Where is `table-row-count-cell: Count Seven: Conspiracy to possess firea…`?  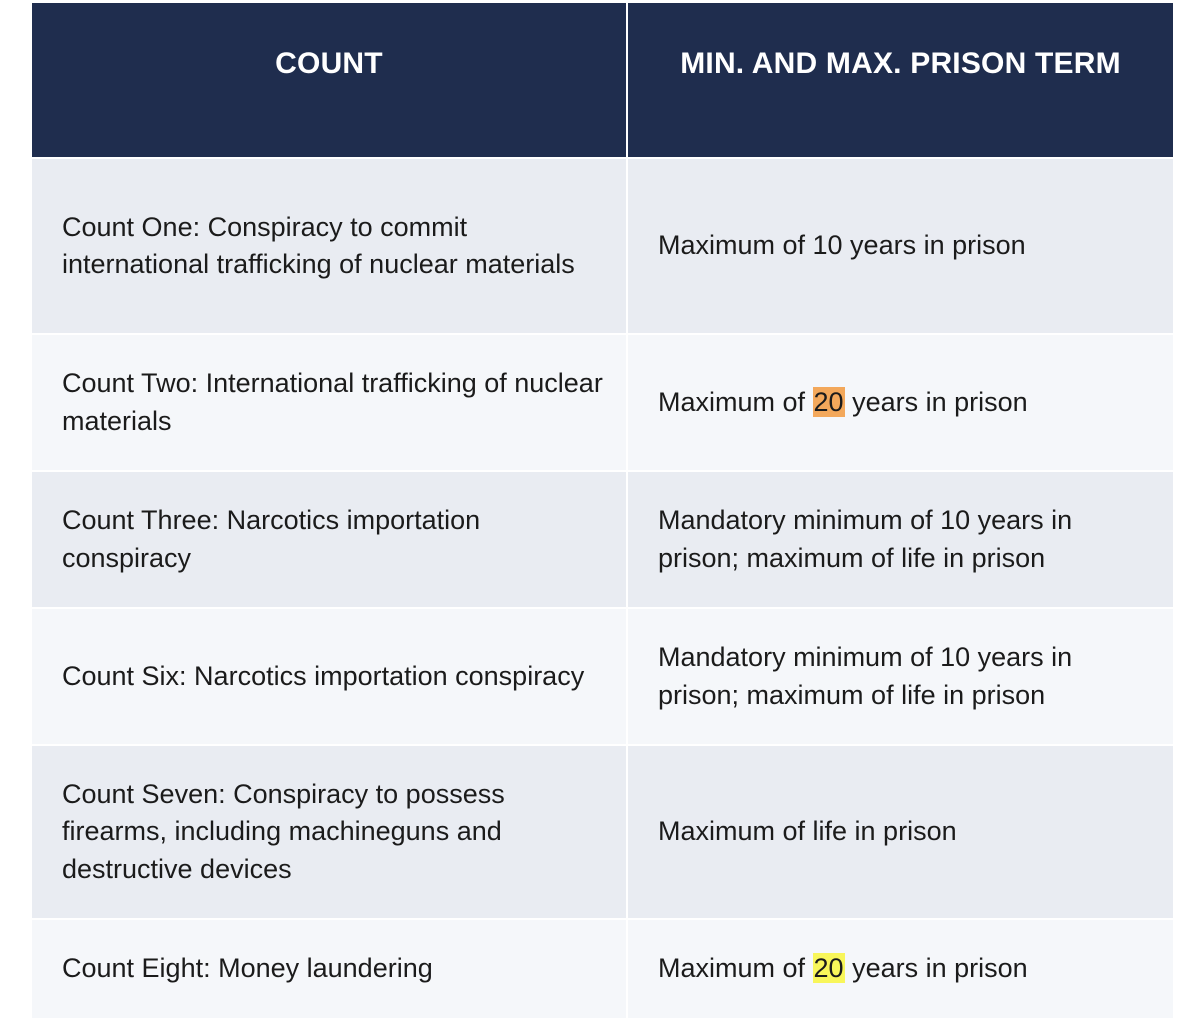 table-row-count-cell: Count Seven: Conspiracy to possess firea… is located at coordinates (329, 831).